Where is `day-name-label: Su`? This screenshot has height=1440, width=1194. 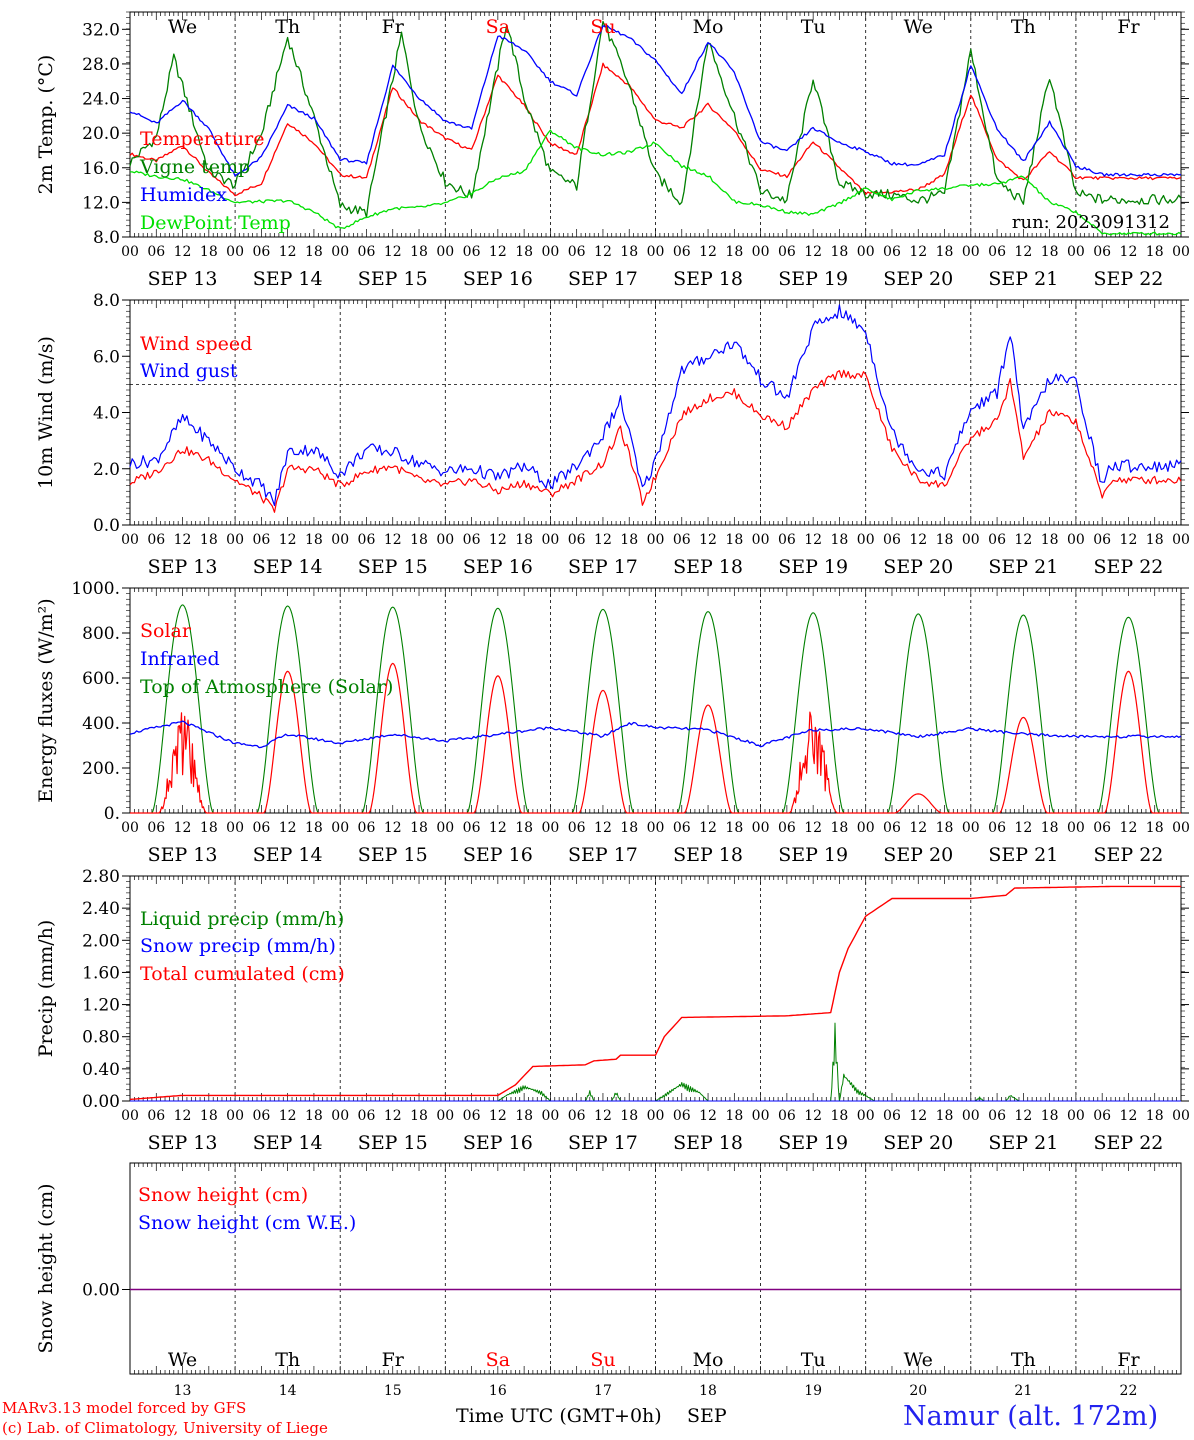 day-name-label: Su is located at coordinates (602, 1360).